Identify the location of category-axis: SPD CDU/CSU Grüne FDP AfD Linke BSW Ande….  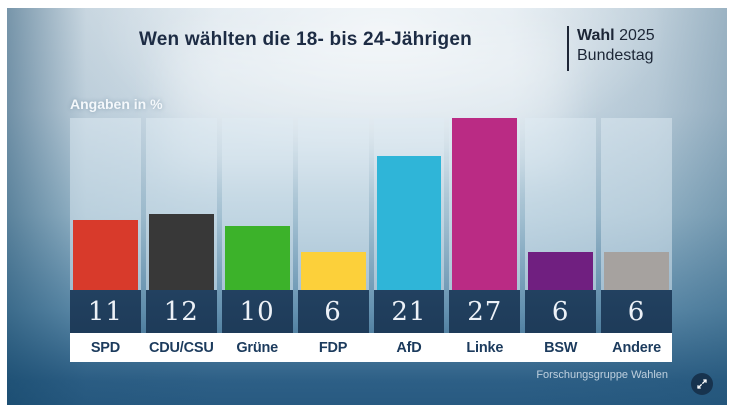
(371, 347).